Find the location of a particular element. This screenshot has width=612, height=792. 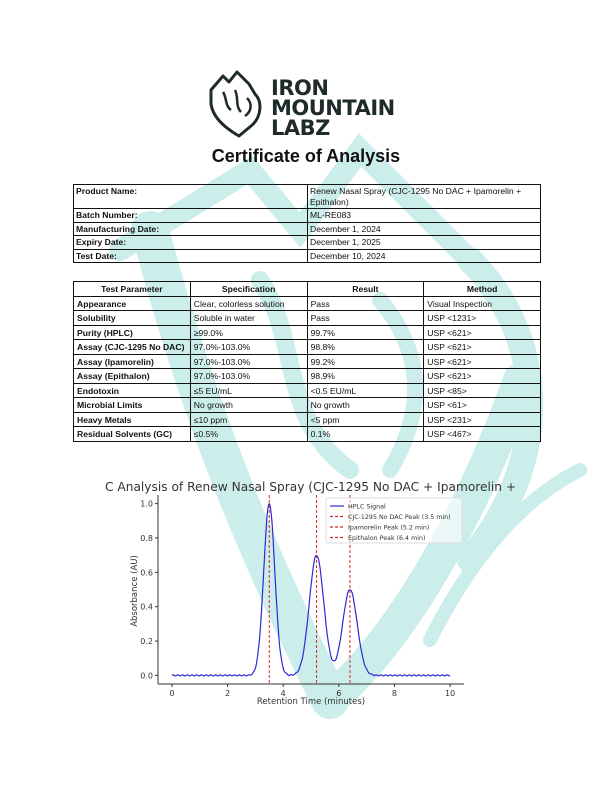

label: Manufacturing Date: is located at coordinates (190, 228).